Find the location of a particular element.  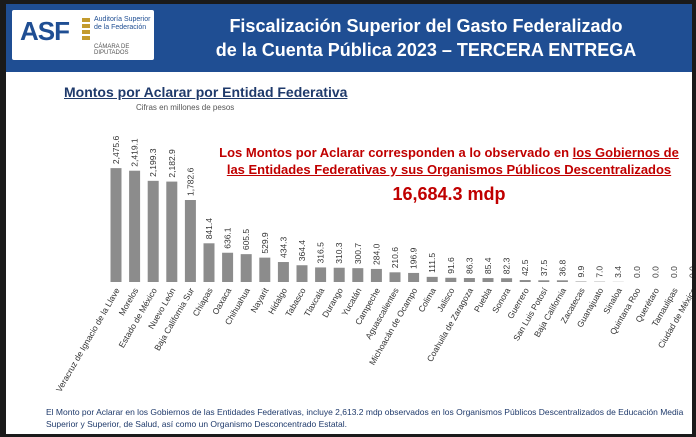

value-label: 841.4 is located at coordinates (209, 229).